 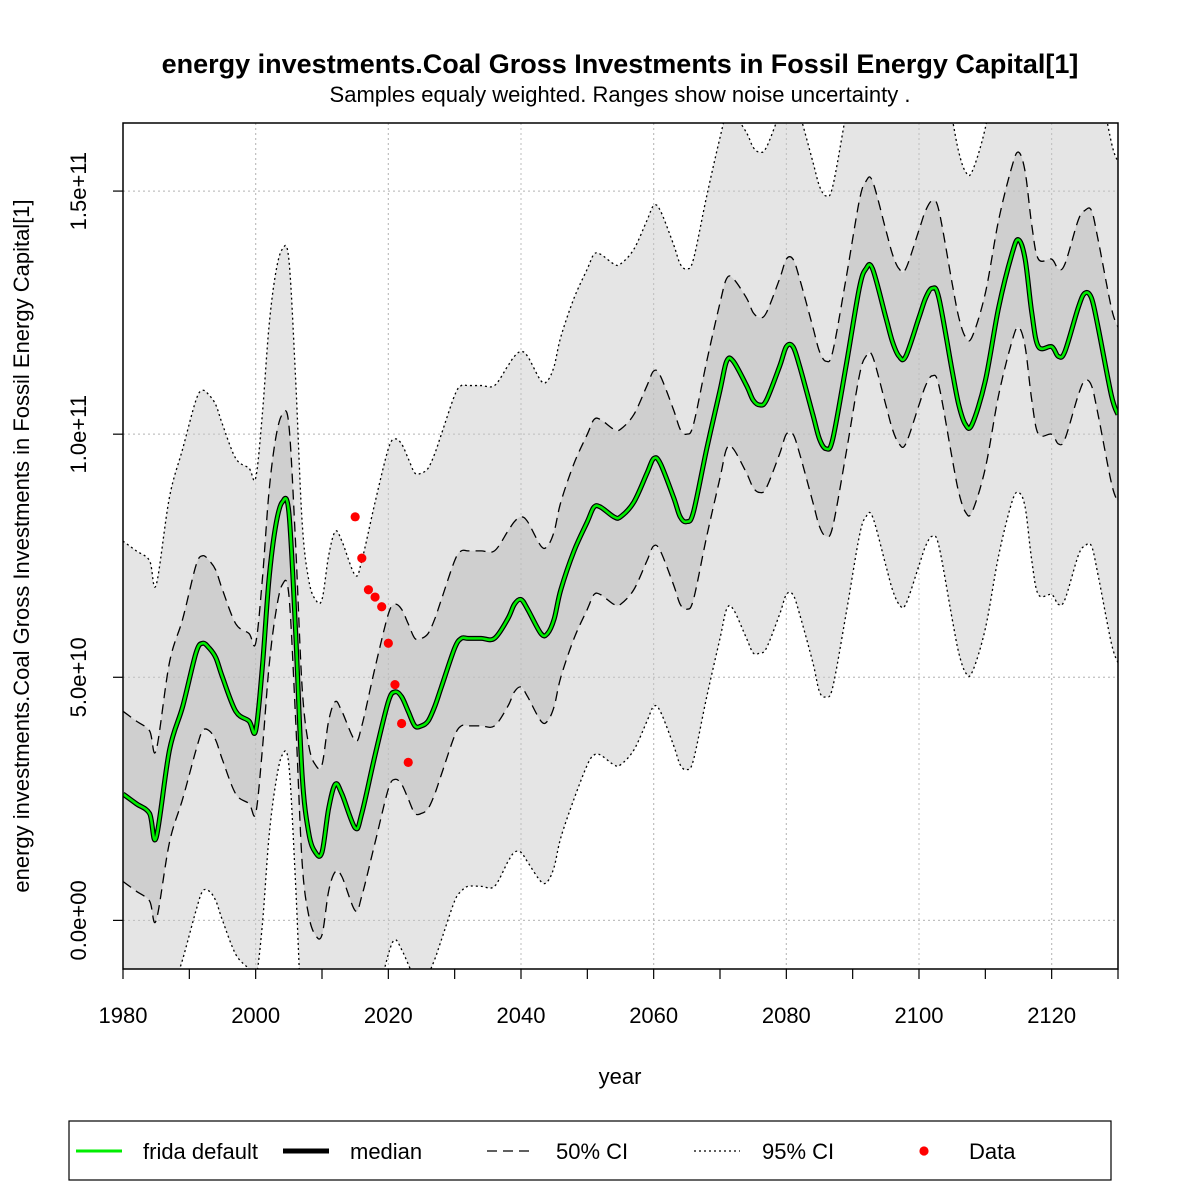 I want to click on x-tick-label: 2020, so click(x=388, y=1015).